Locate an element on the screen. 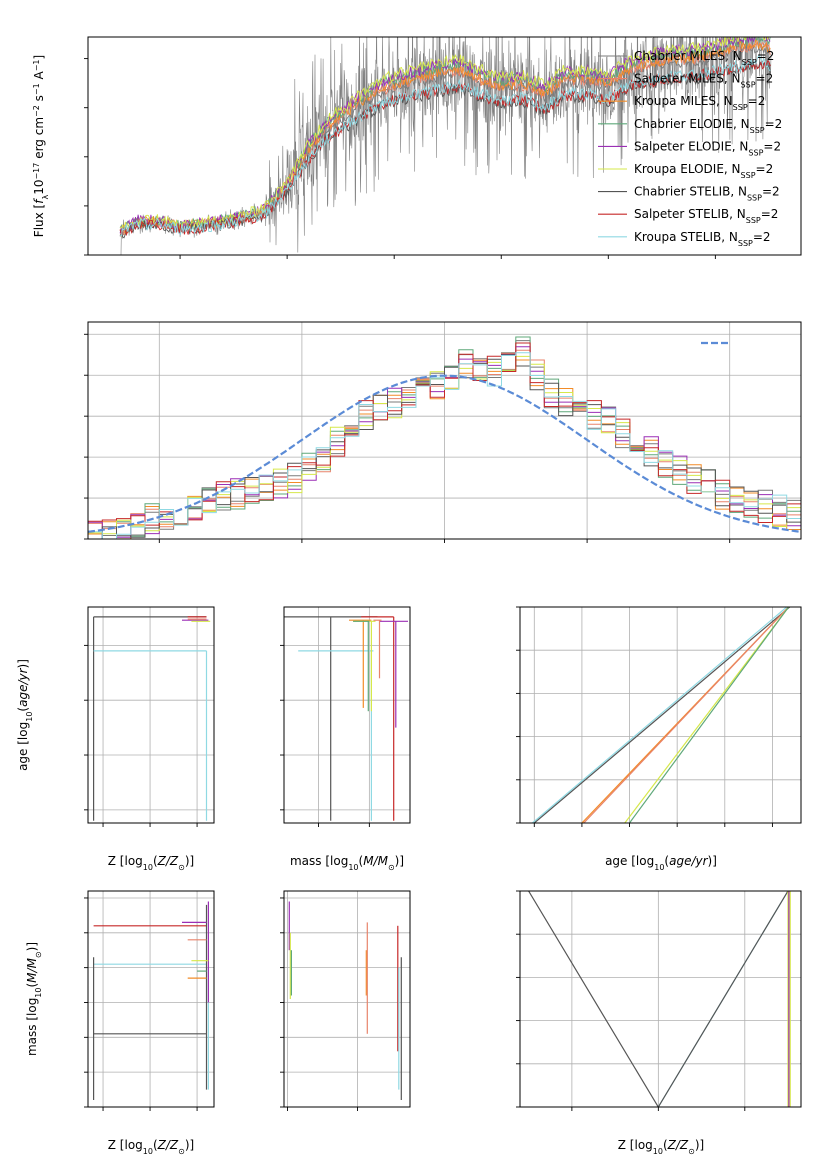  age-vs-z-plot-area is located at coordinates (151, 718).